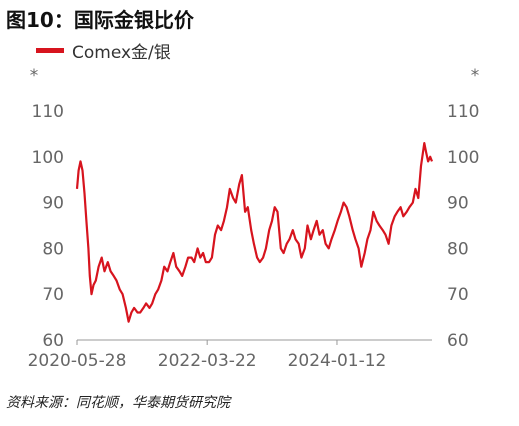  I want to click on y-tick-label-right: 80, so click(458, 249).